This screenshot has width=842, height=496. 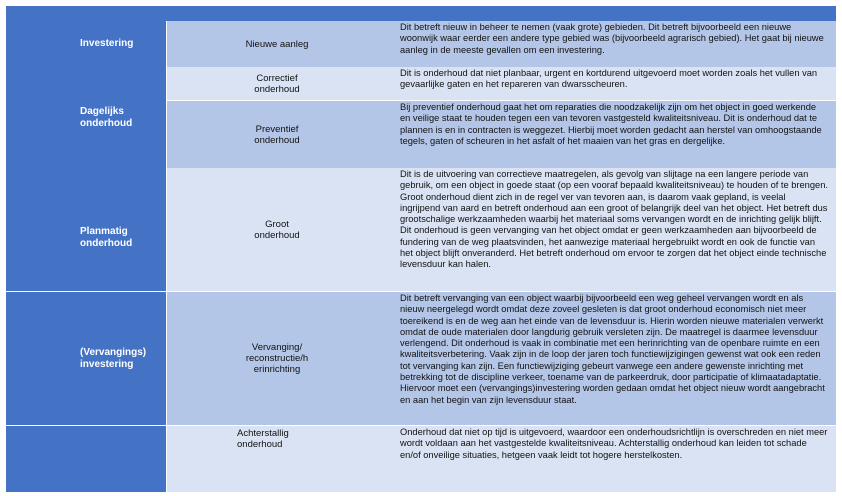 I want to click on category-cell-planmatig: Planmatig onderhoud, so click(x=86, y=229).